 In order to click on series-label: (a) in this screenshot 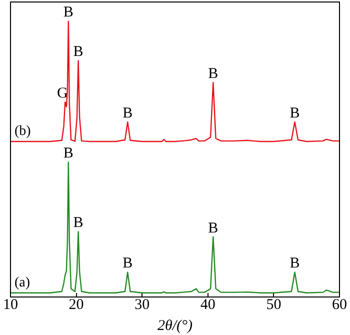, I will do `click(22, 283)`.